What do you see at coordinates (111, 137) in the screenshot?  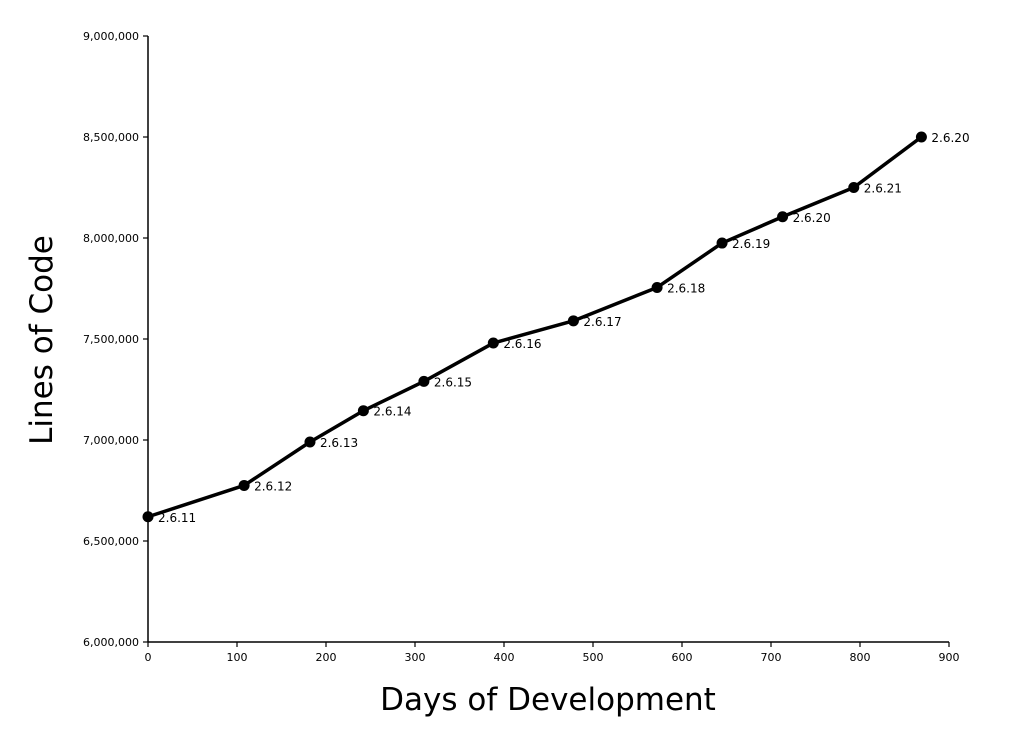 I see `y-tick-label: 8,500,000` at bounding box center [111, 137].